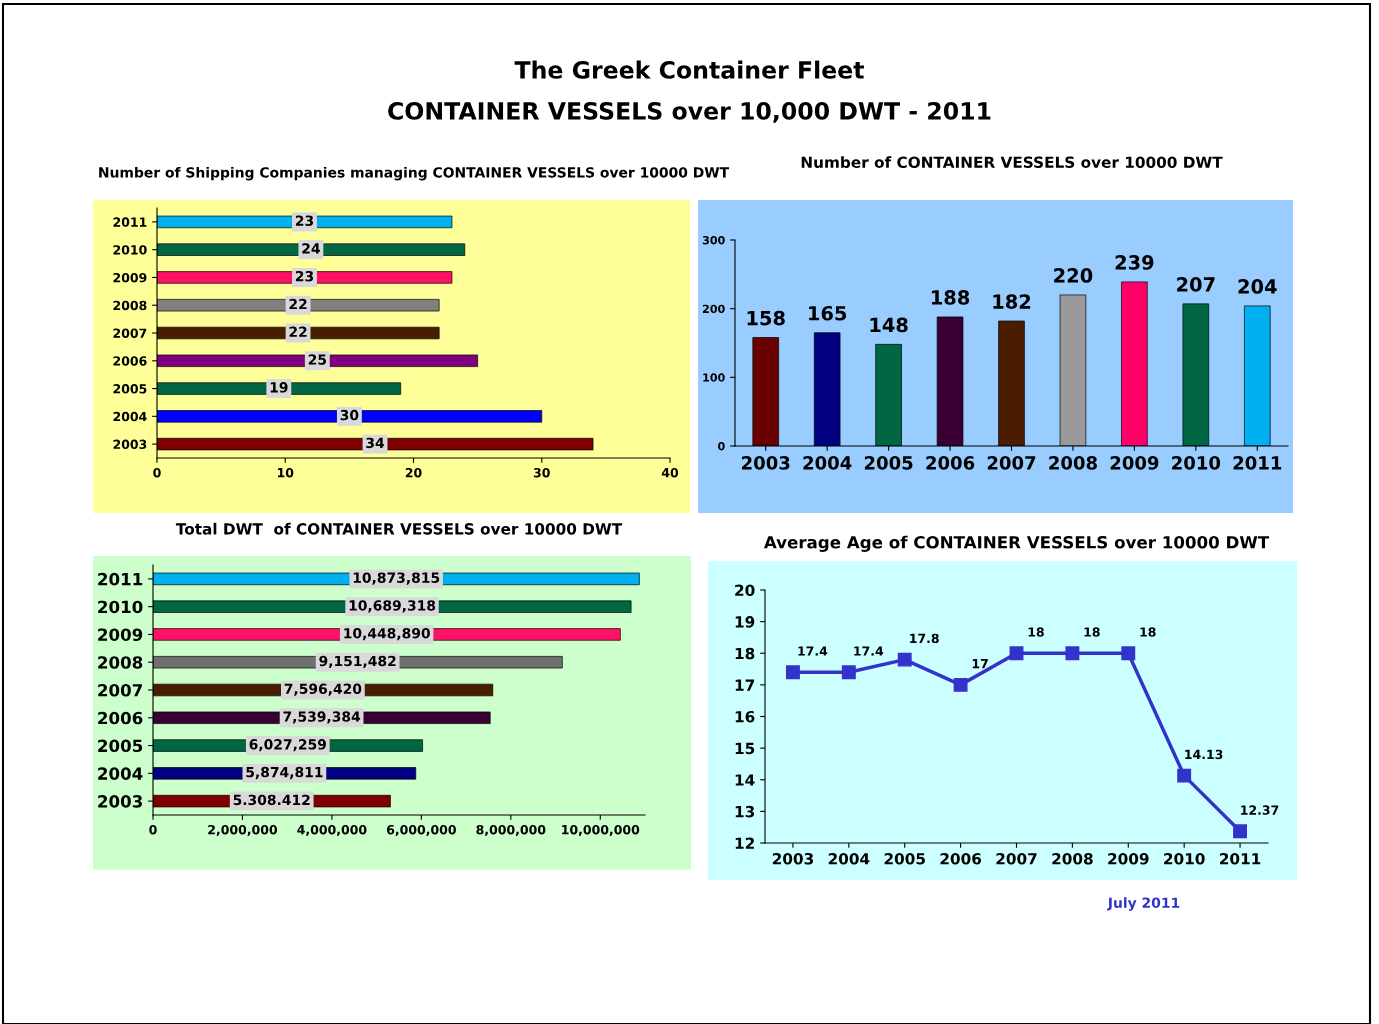  Describe the element at coordinates (1012, 162) in the screenshot. I see `chart-title: Number of CONTAINER VESSELS over 10000 DWT` at that location.